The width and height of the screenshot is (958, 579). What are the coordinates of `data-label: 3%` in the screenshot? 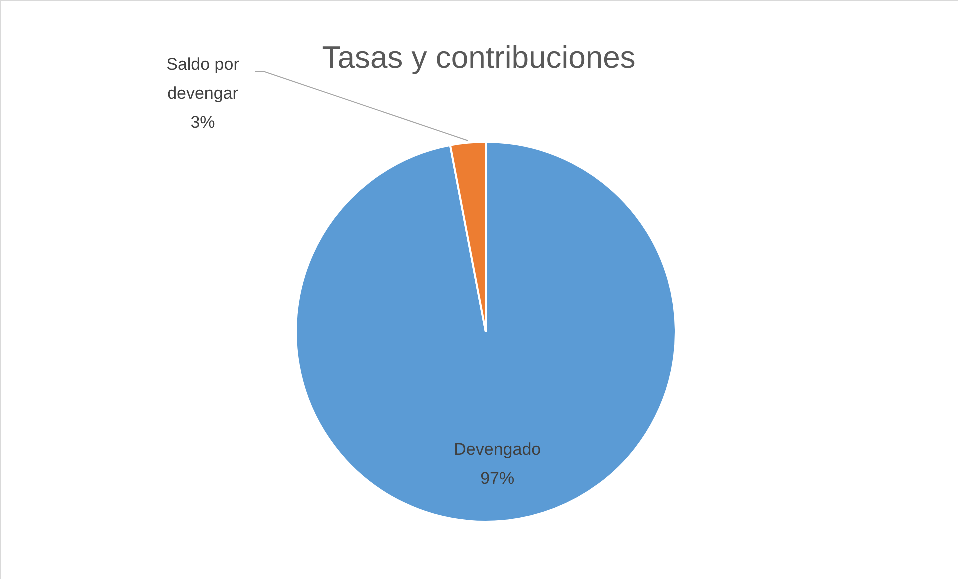 It's located at (203, 122).